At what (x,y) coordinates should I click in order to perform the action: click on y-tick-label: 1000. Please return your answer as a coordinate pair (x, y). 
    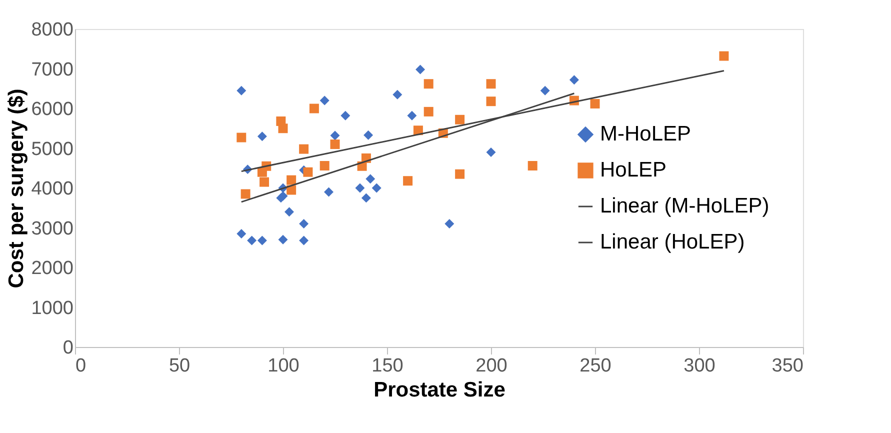
    Looking at the image, I should click on (52, 308).